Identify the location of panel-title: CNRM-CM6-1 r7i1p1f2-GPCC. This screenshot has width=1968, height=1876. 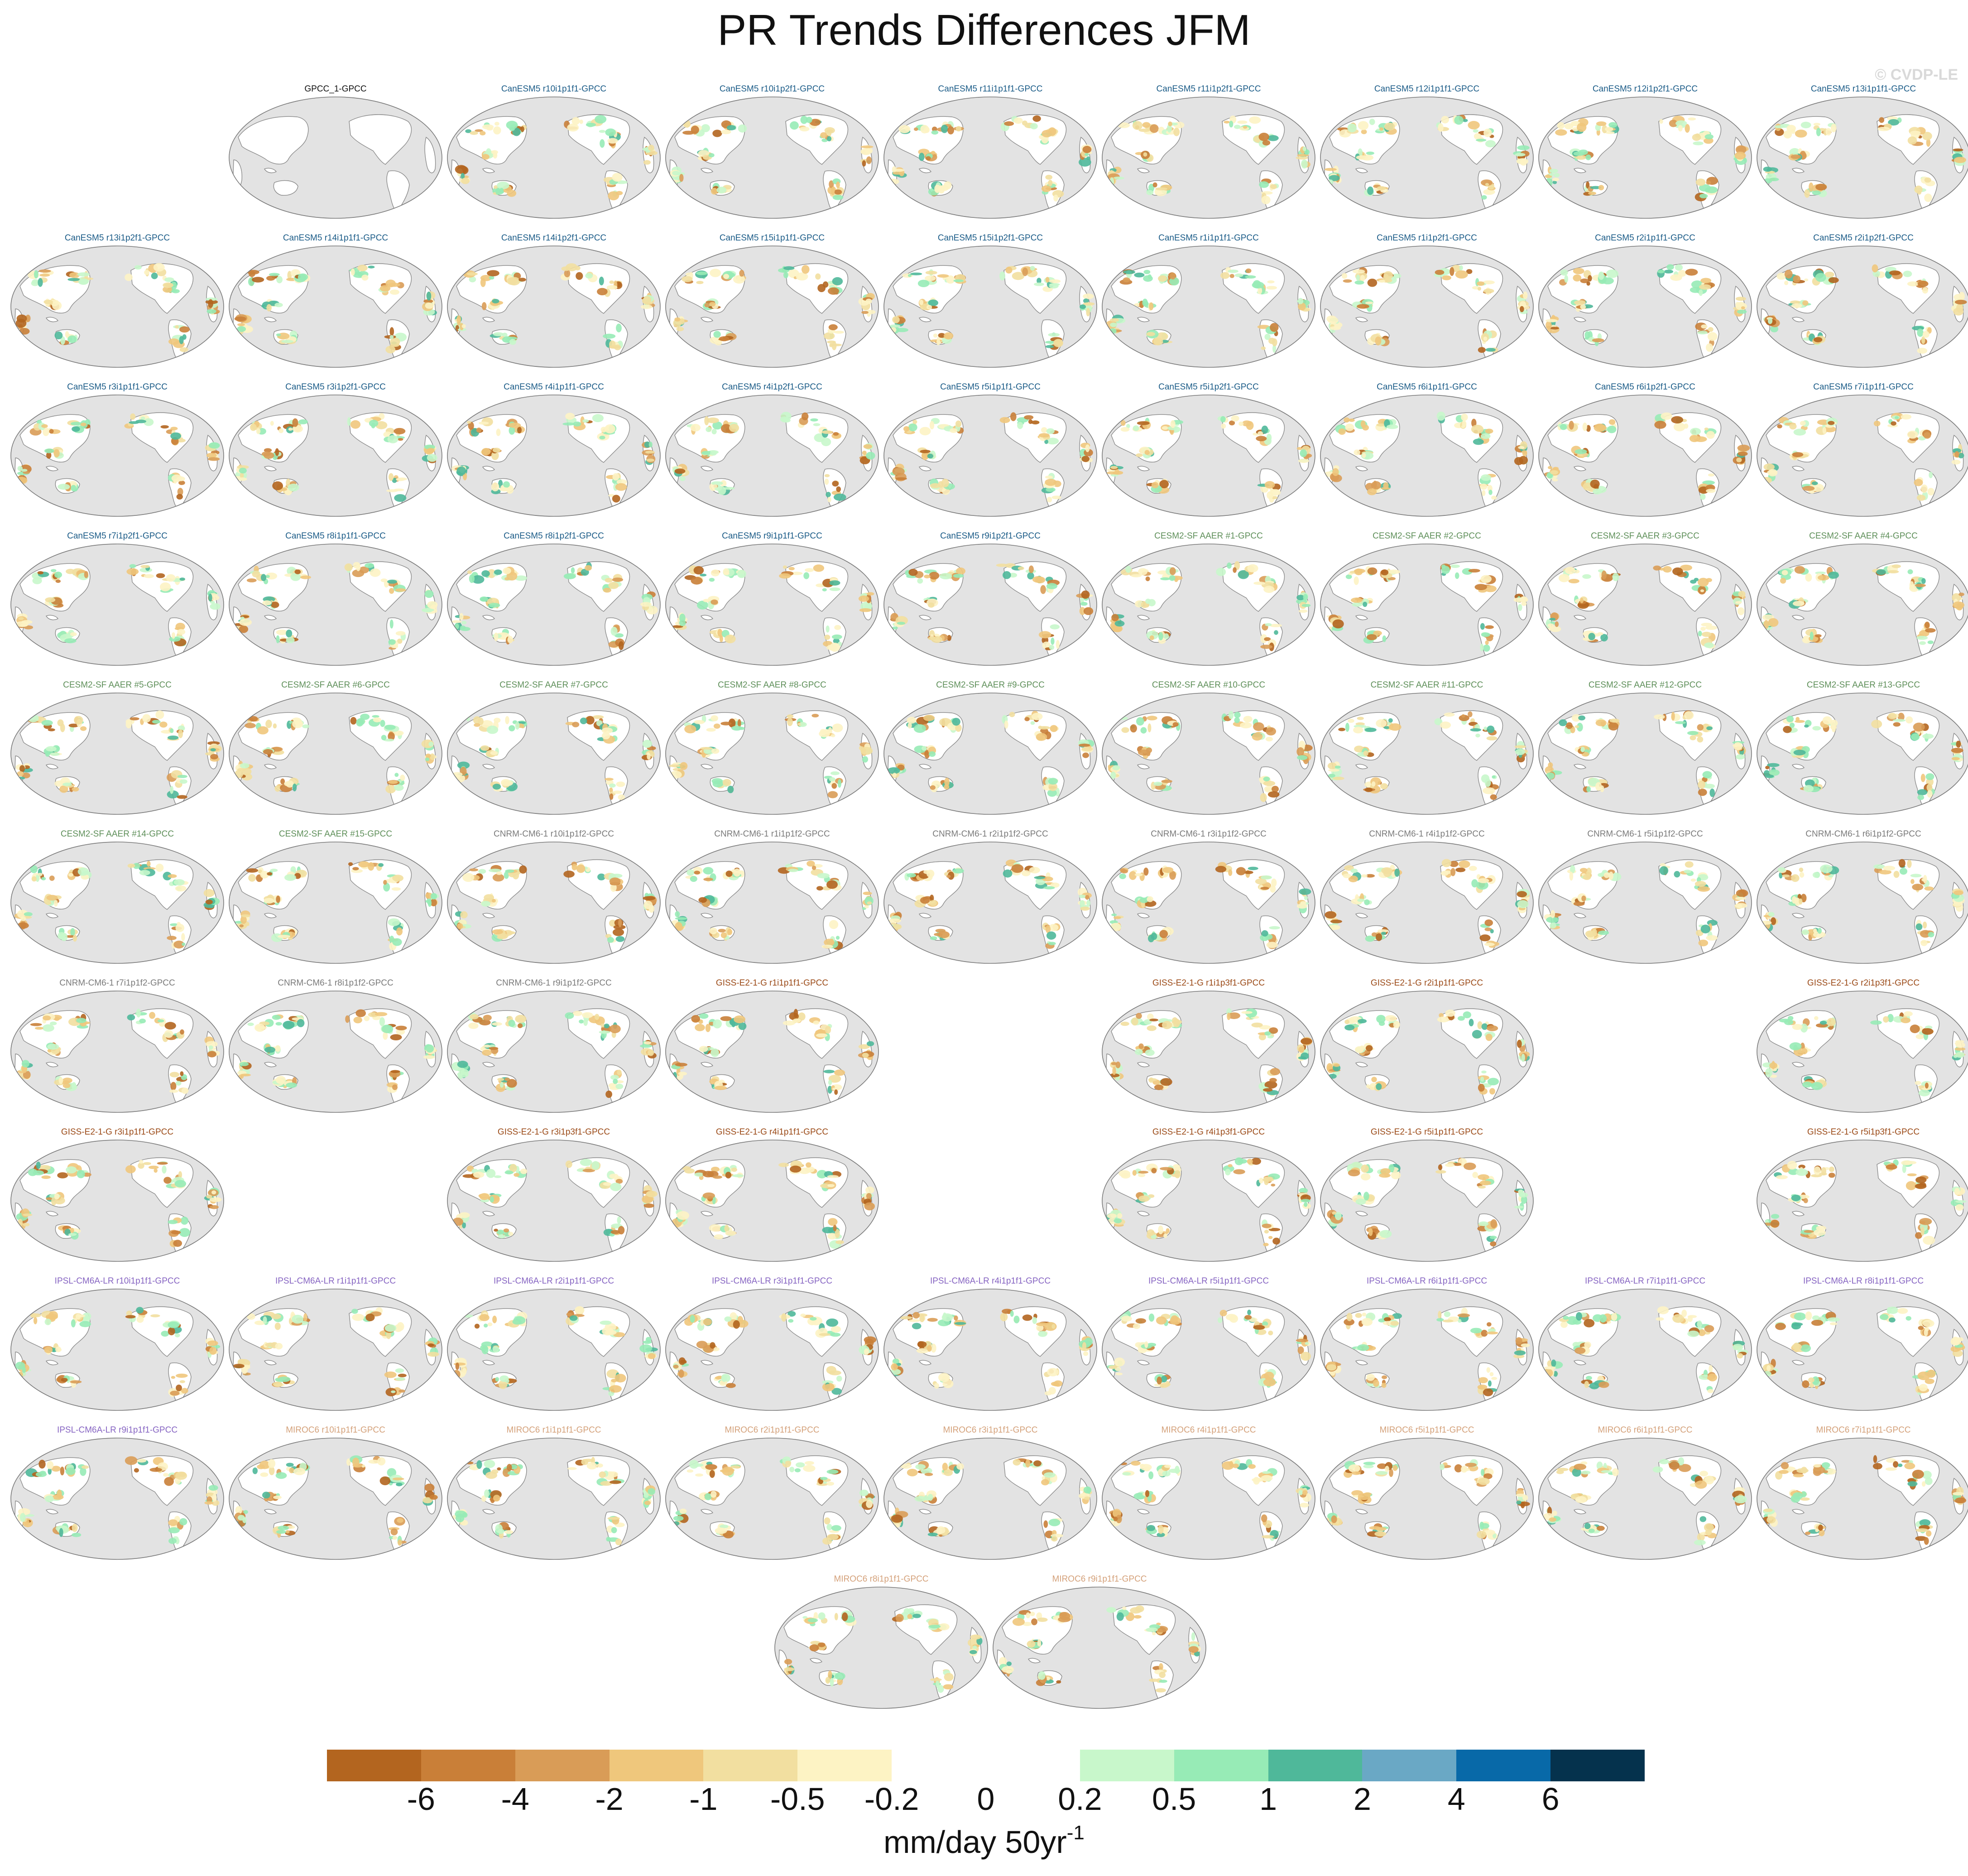
(117, 983).